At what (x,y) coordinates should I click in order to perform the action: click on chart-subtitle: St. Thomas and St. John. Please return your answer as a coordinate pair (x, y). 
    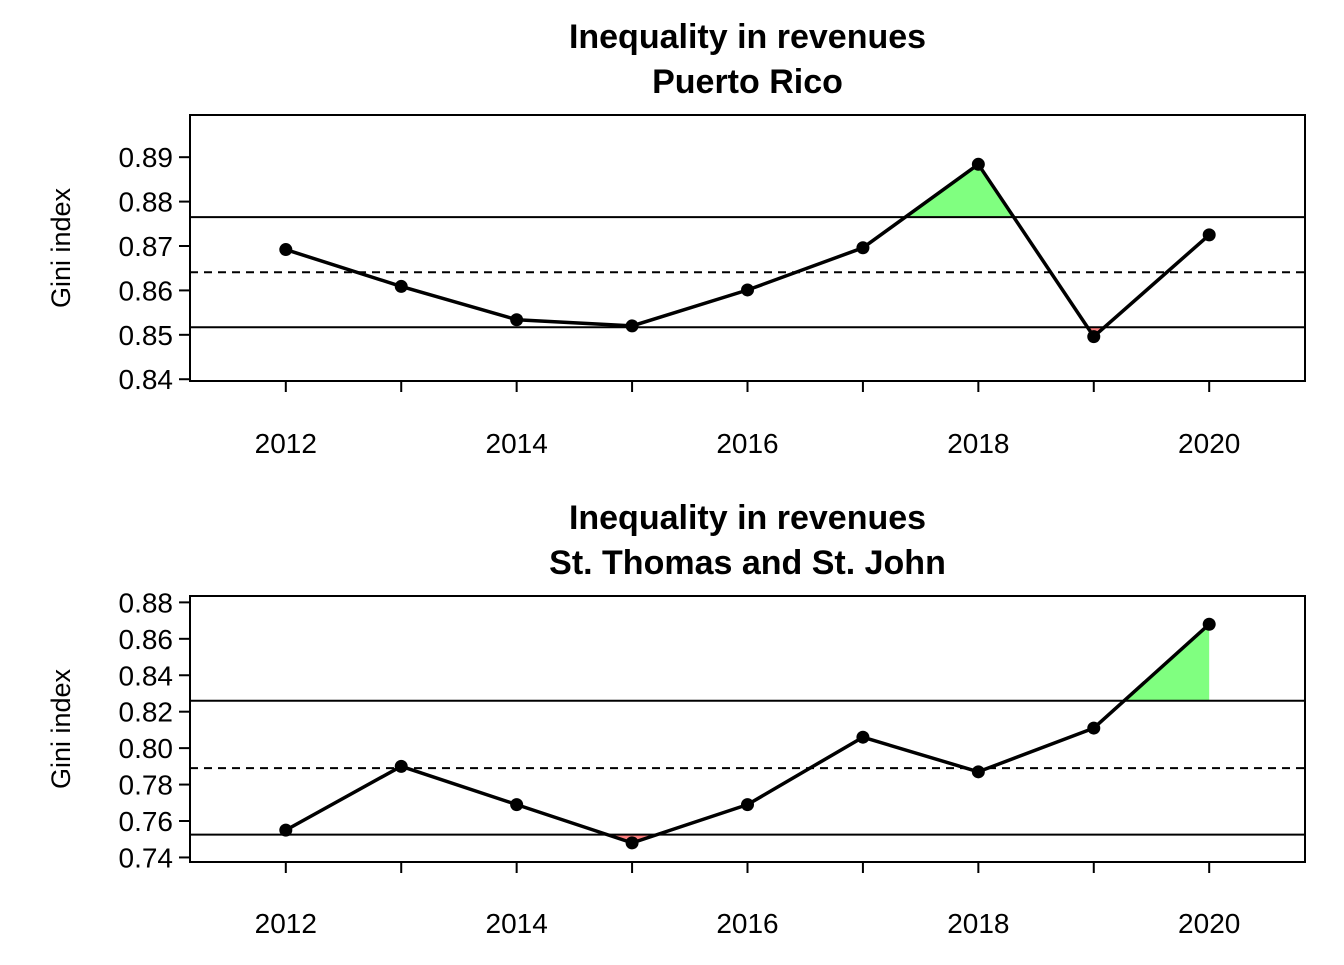
    Looking at the image, I should click on (747, 563).